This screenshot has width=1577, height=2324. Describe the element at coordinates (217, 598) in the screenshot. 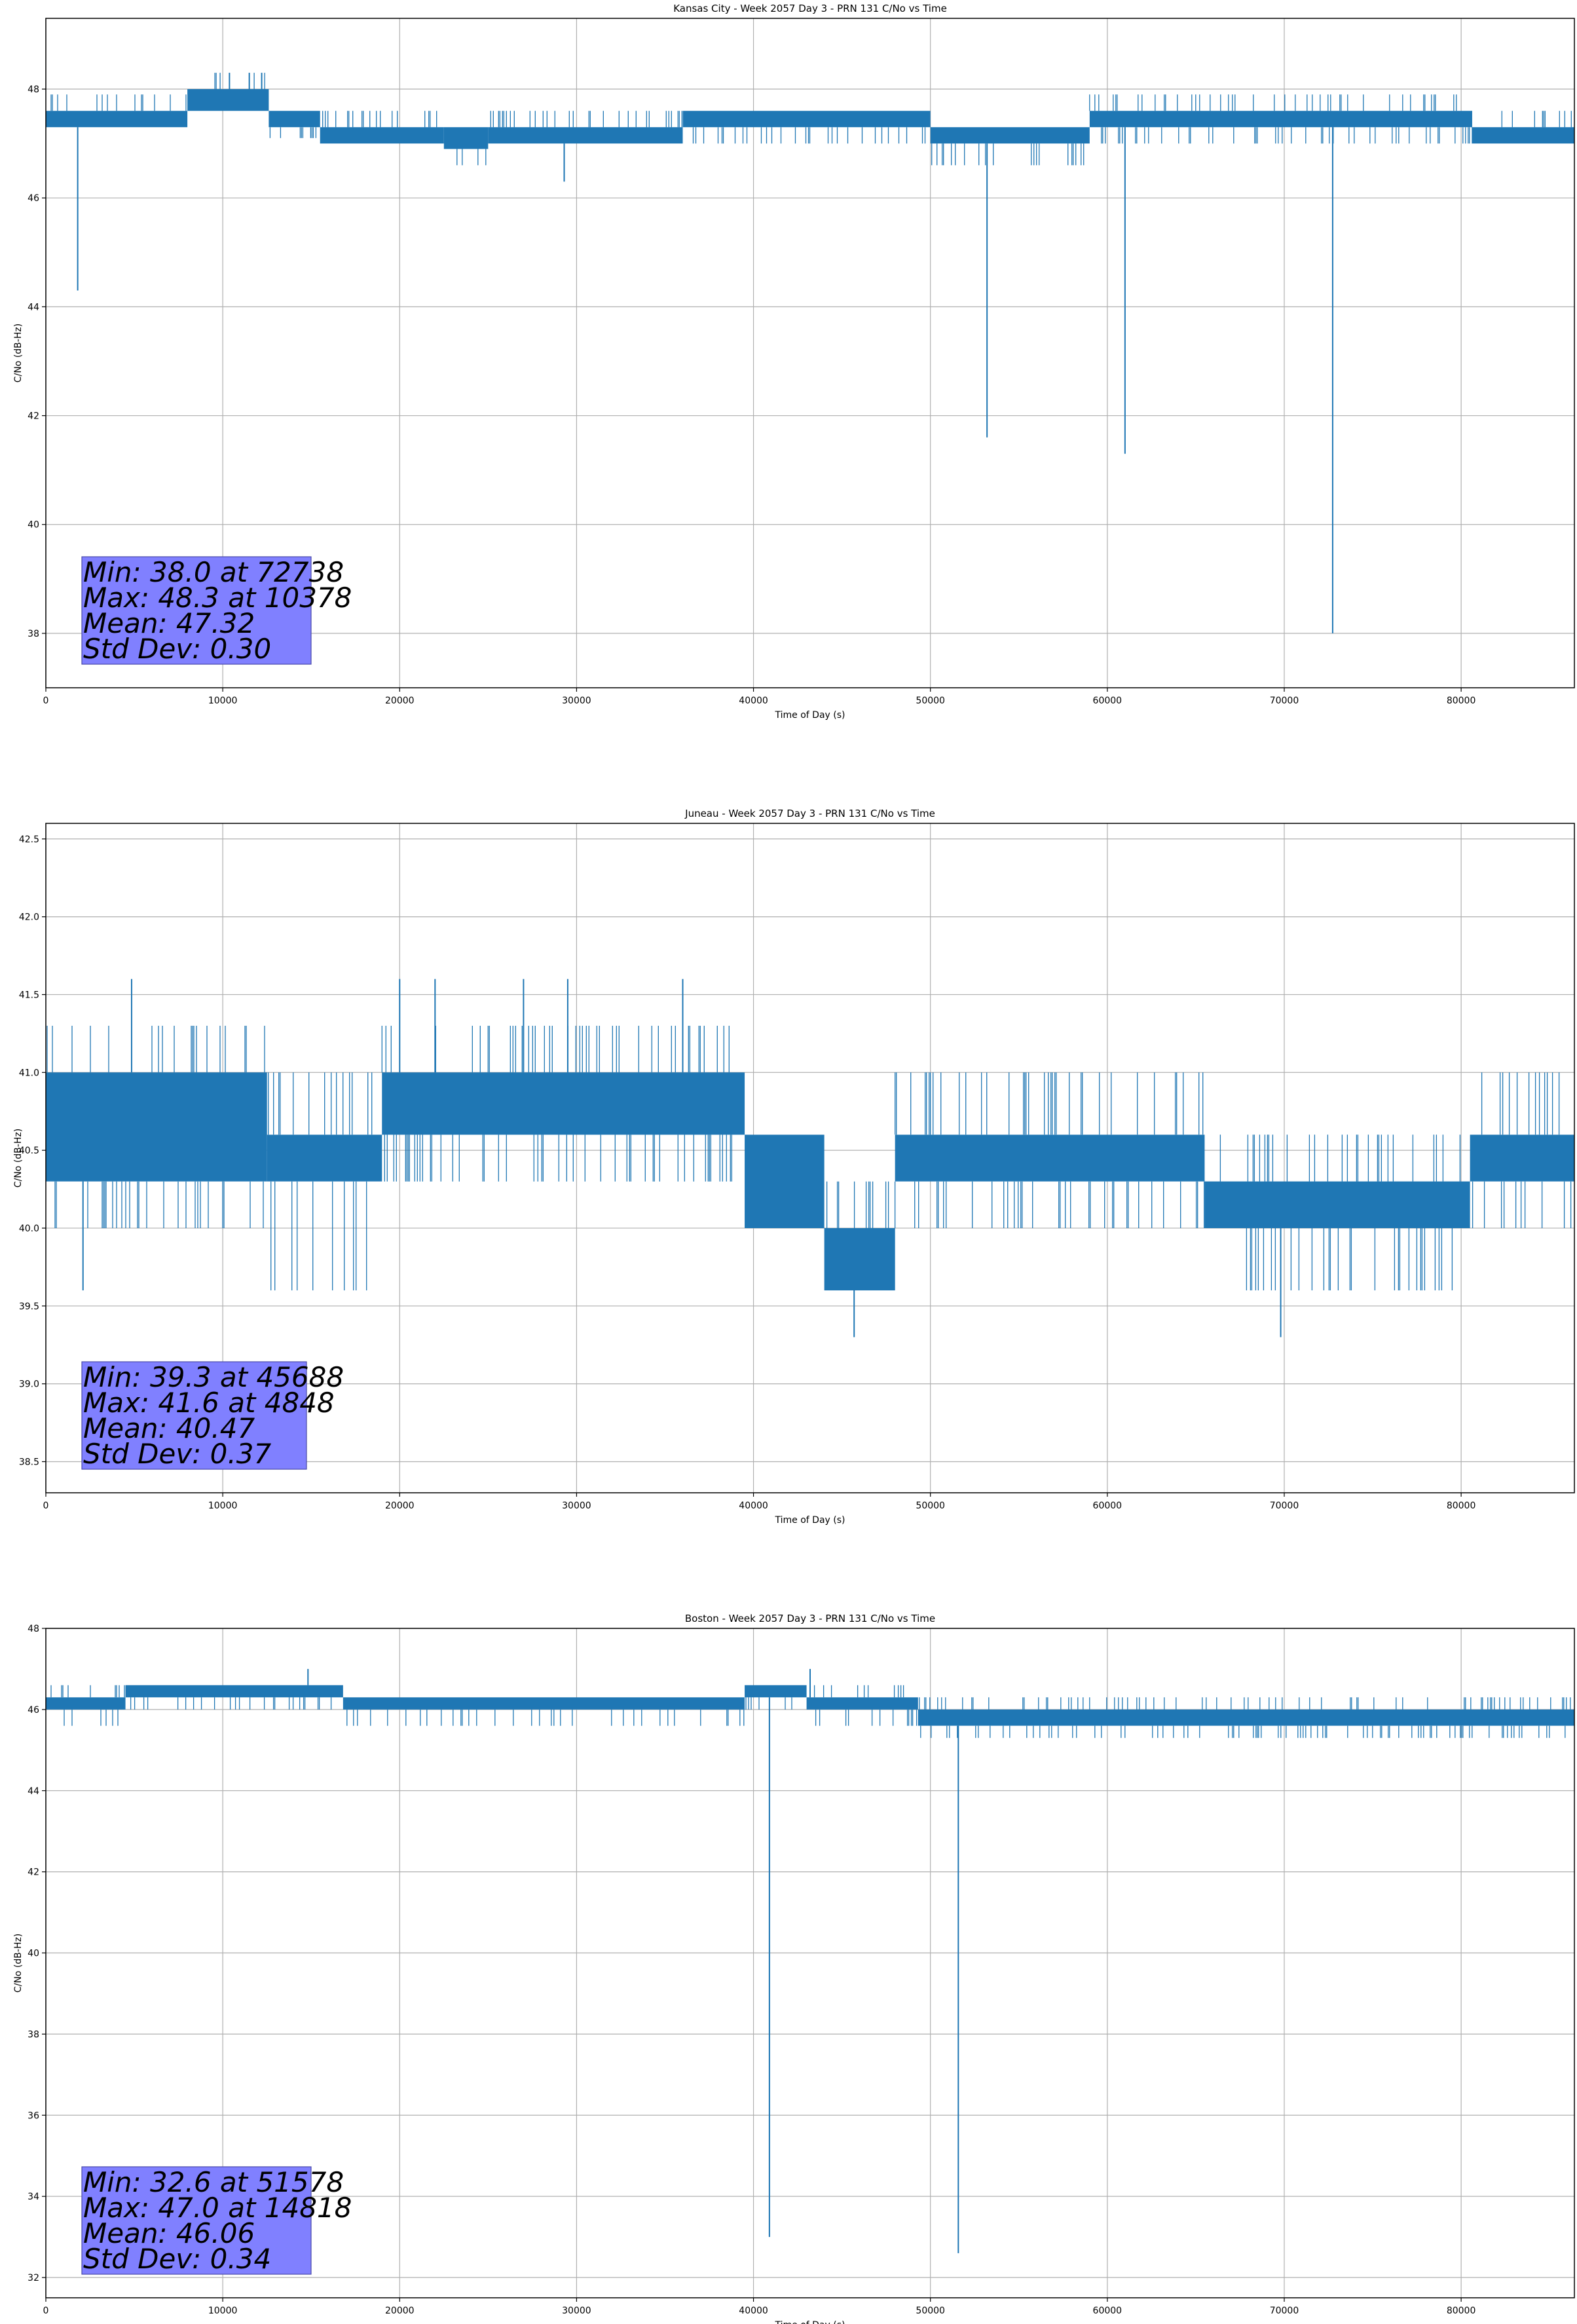

I see `stats-line: Max: 48.3 at 10378` at that location.